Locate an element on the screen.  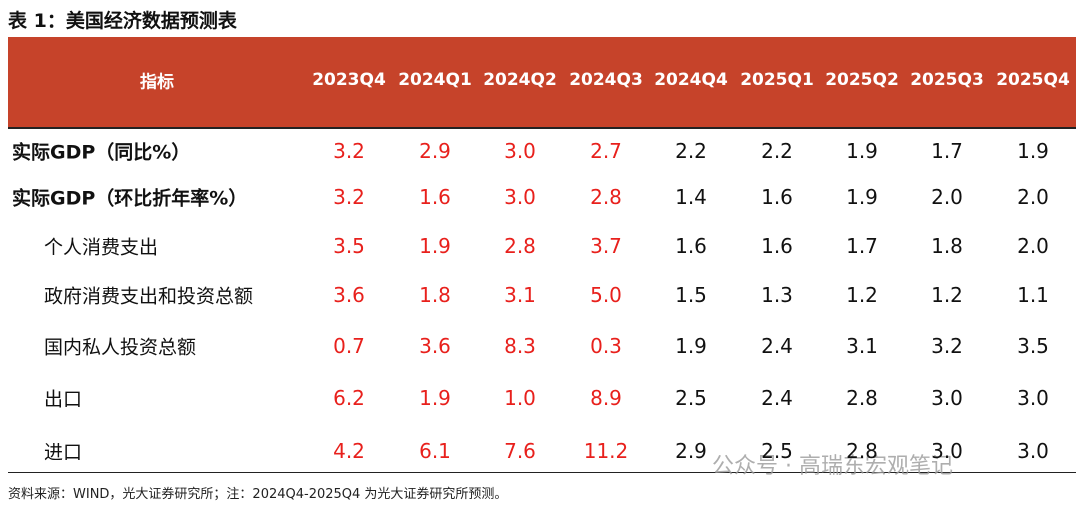
table-title: 表 1：美国经济数据预测表 is located at coordinates (122, 21).